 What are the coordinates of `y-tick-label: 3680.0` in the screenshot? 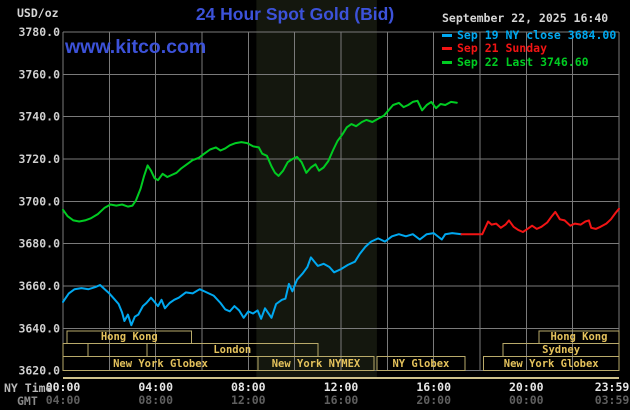 It's located at (39, 244).